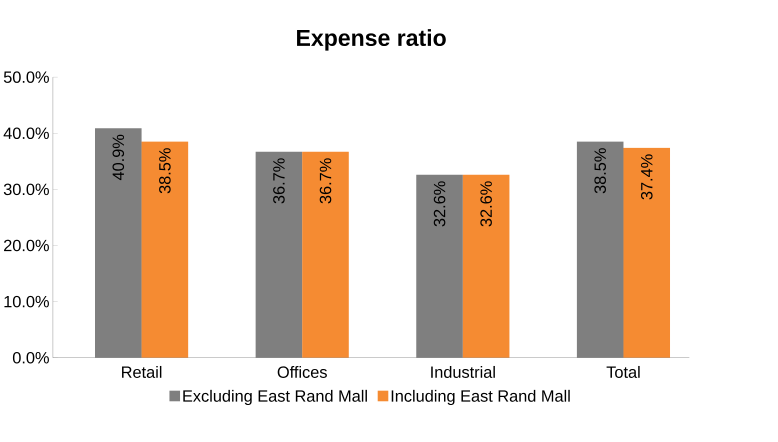 The height and width of the screenshot is (442, 778). What do you see at coordinates (26, 78) in the screenshot?
I see `y-tick-label: 50.0%` at bounding box center [26, 78].